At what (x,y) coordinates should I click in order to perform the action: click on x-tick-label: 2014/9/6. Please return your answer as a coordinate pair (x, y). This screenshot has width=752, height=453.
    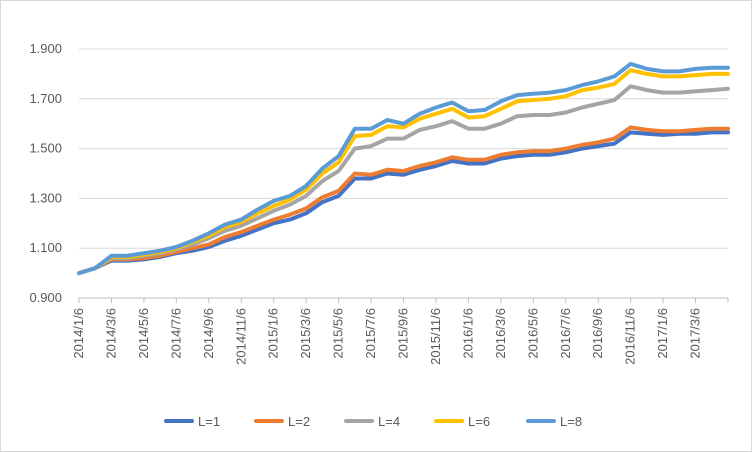
    Looking at the image, I should click on (208, 333).